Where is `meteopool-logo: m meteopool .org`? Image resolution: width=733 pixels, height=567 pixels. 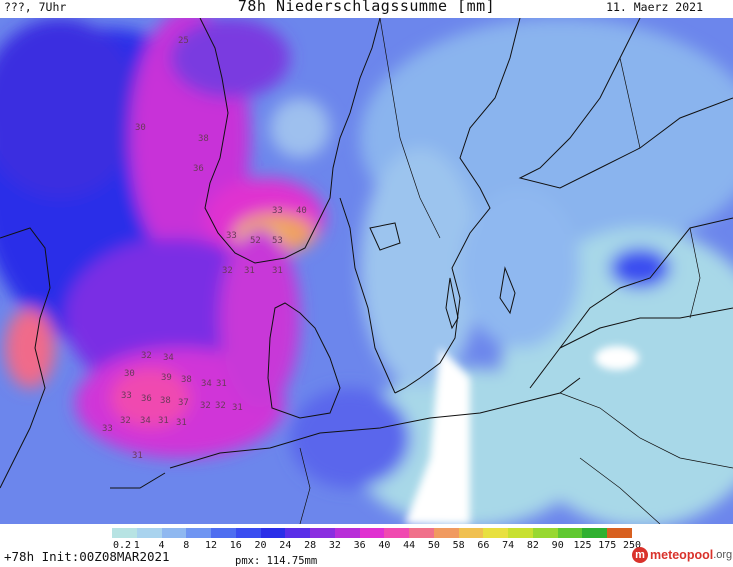 meteopool-logo: m meteopool .org is located at coordinates (682, 555).